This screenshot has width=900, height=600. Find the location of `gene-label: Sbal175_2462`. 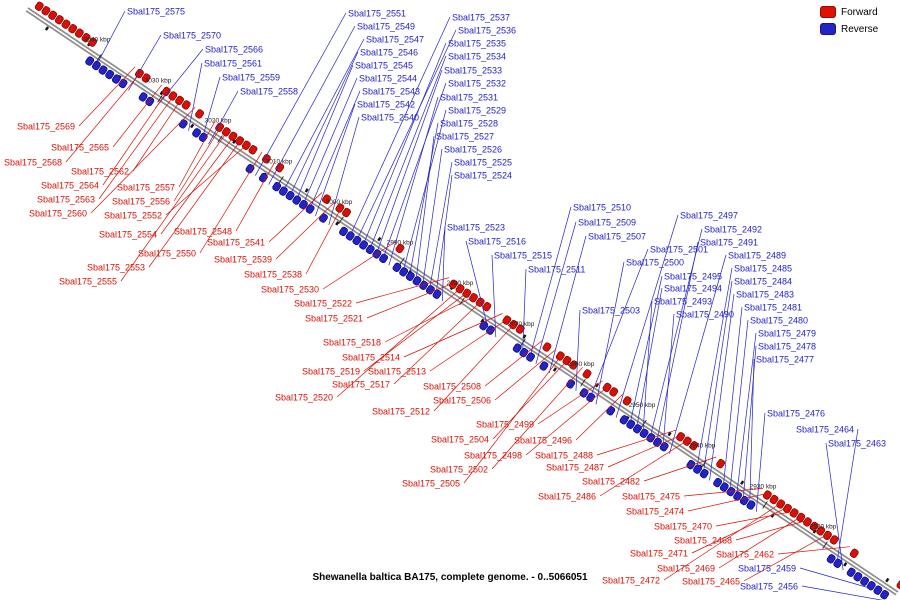

gene-label: Sbal175_2462 is located at coordinates (745, 555).